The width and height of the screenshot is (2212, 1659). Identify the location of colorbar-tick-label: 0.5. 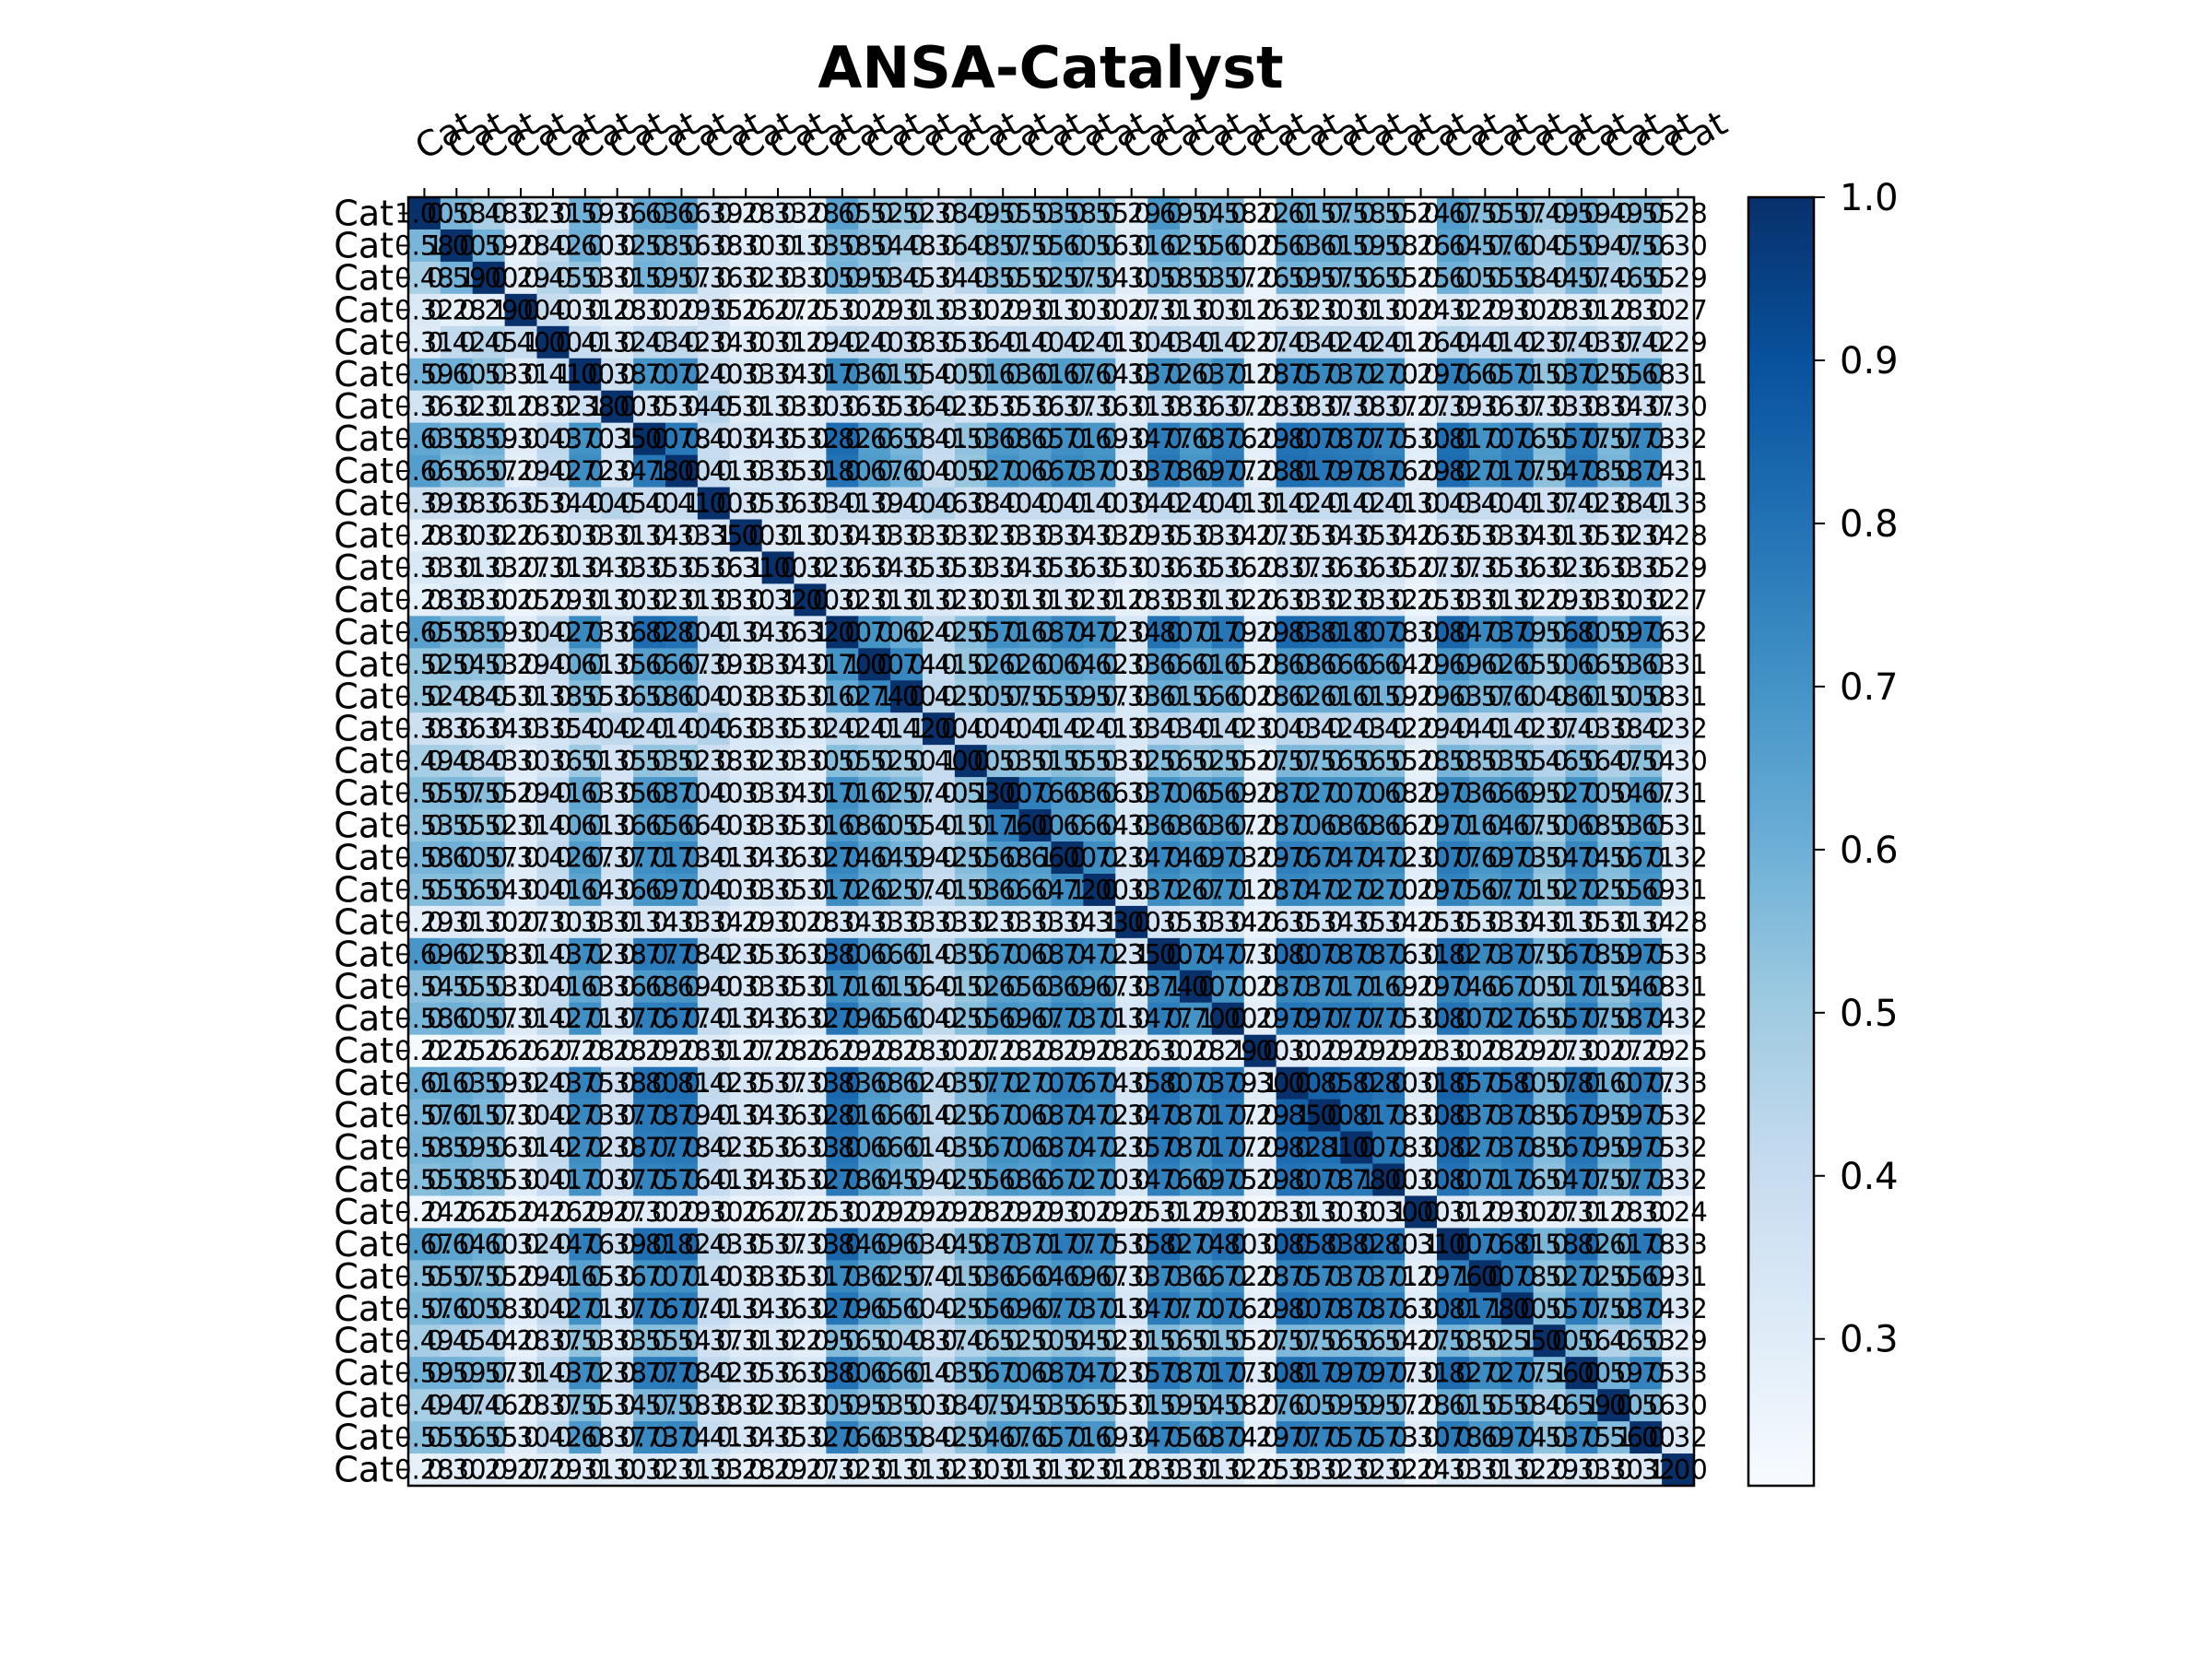
(1869, 1014).